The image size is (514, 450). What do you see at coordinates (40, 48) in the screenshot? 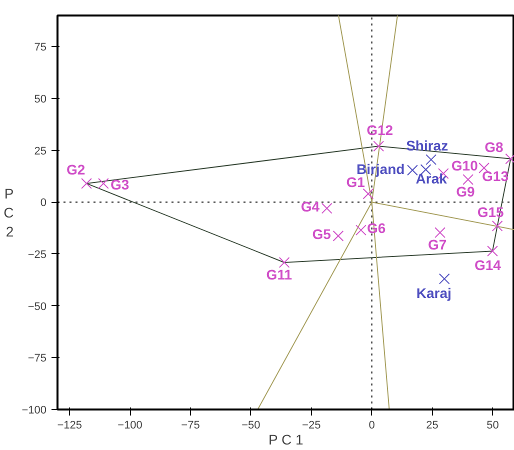
I see `y-tick-label: 75` at bounding box center [40, 48].